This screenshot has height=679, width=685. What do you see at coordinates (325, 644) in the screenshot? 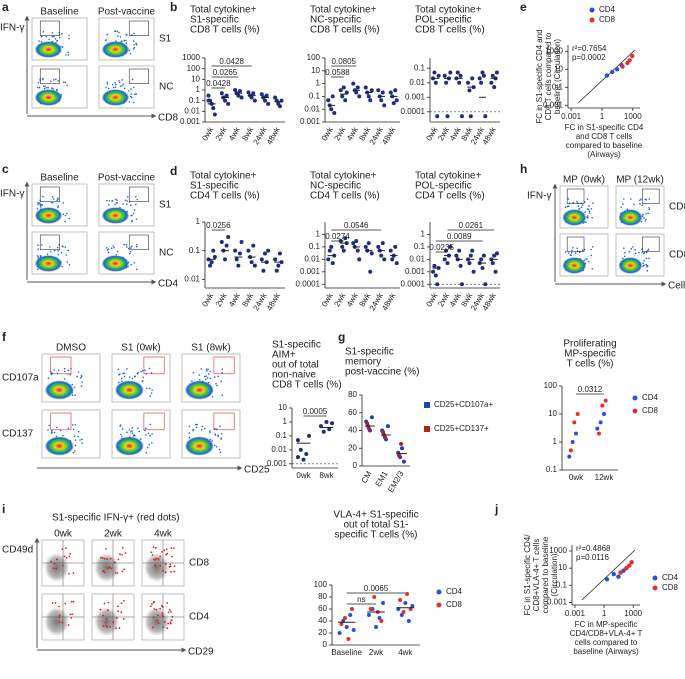
I see `y-tick-label: 0` at bounding box center [325, 644].